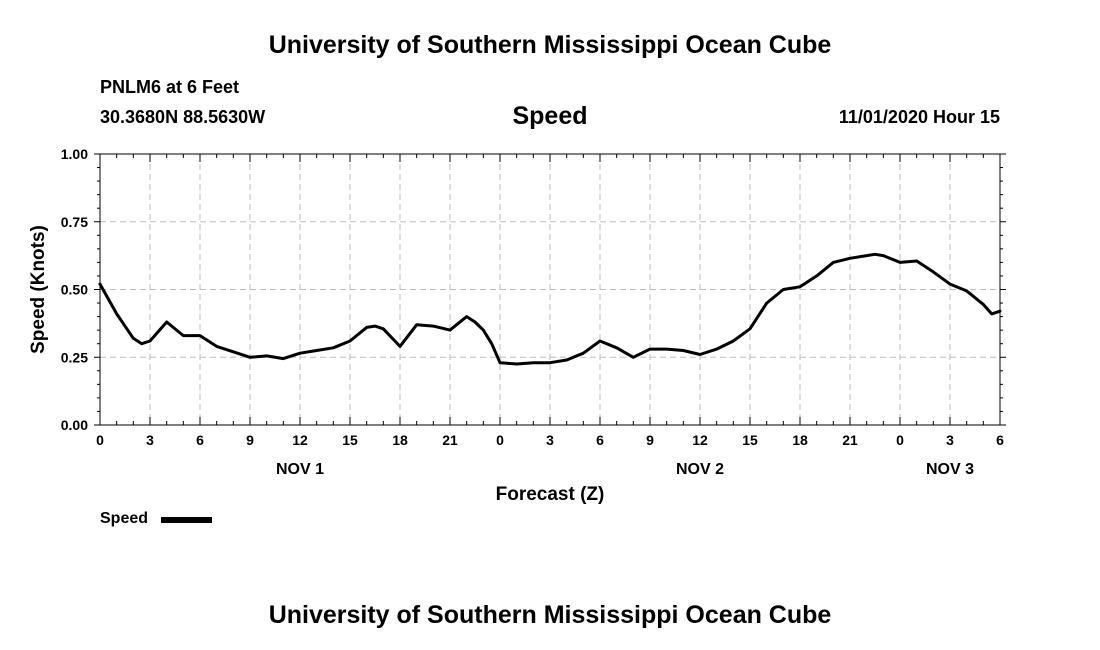 This screenshot has height=650, width=1100. Describe the element at coordinates (550, 494) in the screenshot. I see `x-axis-label: Forecast (Z)` at that location.